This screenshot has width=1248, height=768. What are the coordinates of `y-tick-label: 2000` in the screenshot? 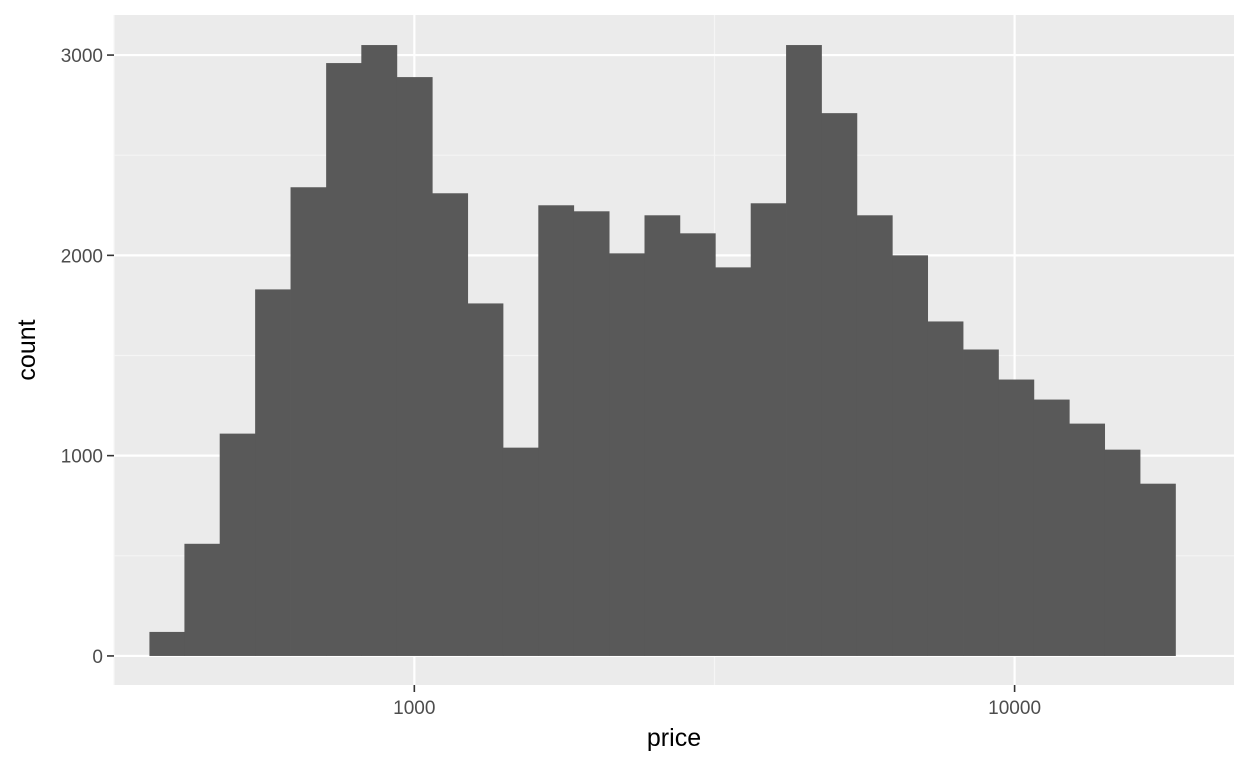 It's located at (82, 256).